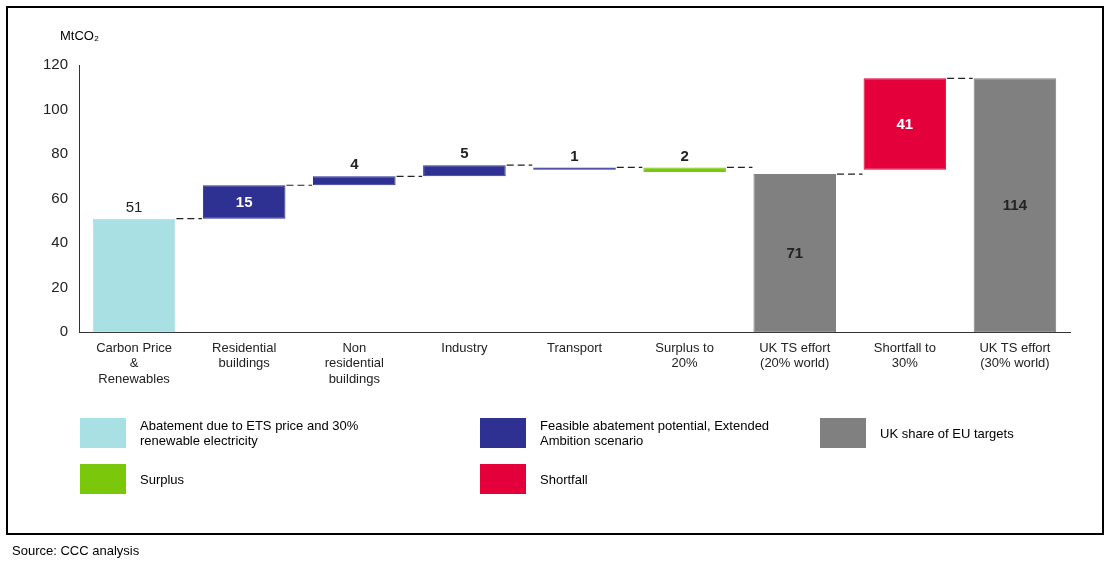  Describe the element at coordinates (684, 155) in the screenshot. I see `data-label: 2` at that location.